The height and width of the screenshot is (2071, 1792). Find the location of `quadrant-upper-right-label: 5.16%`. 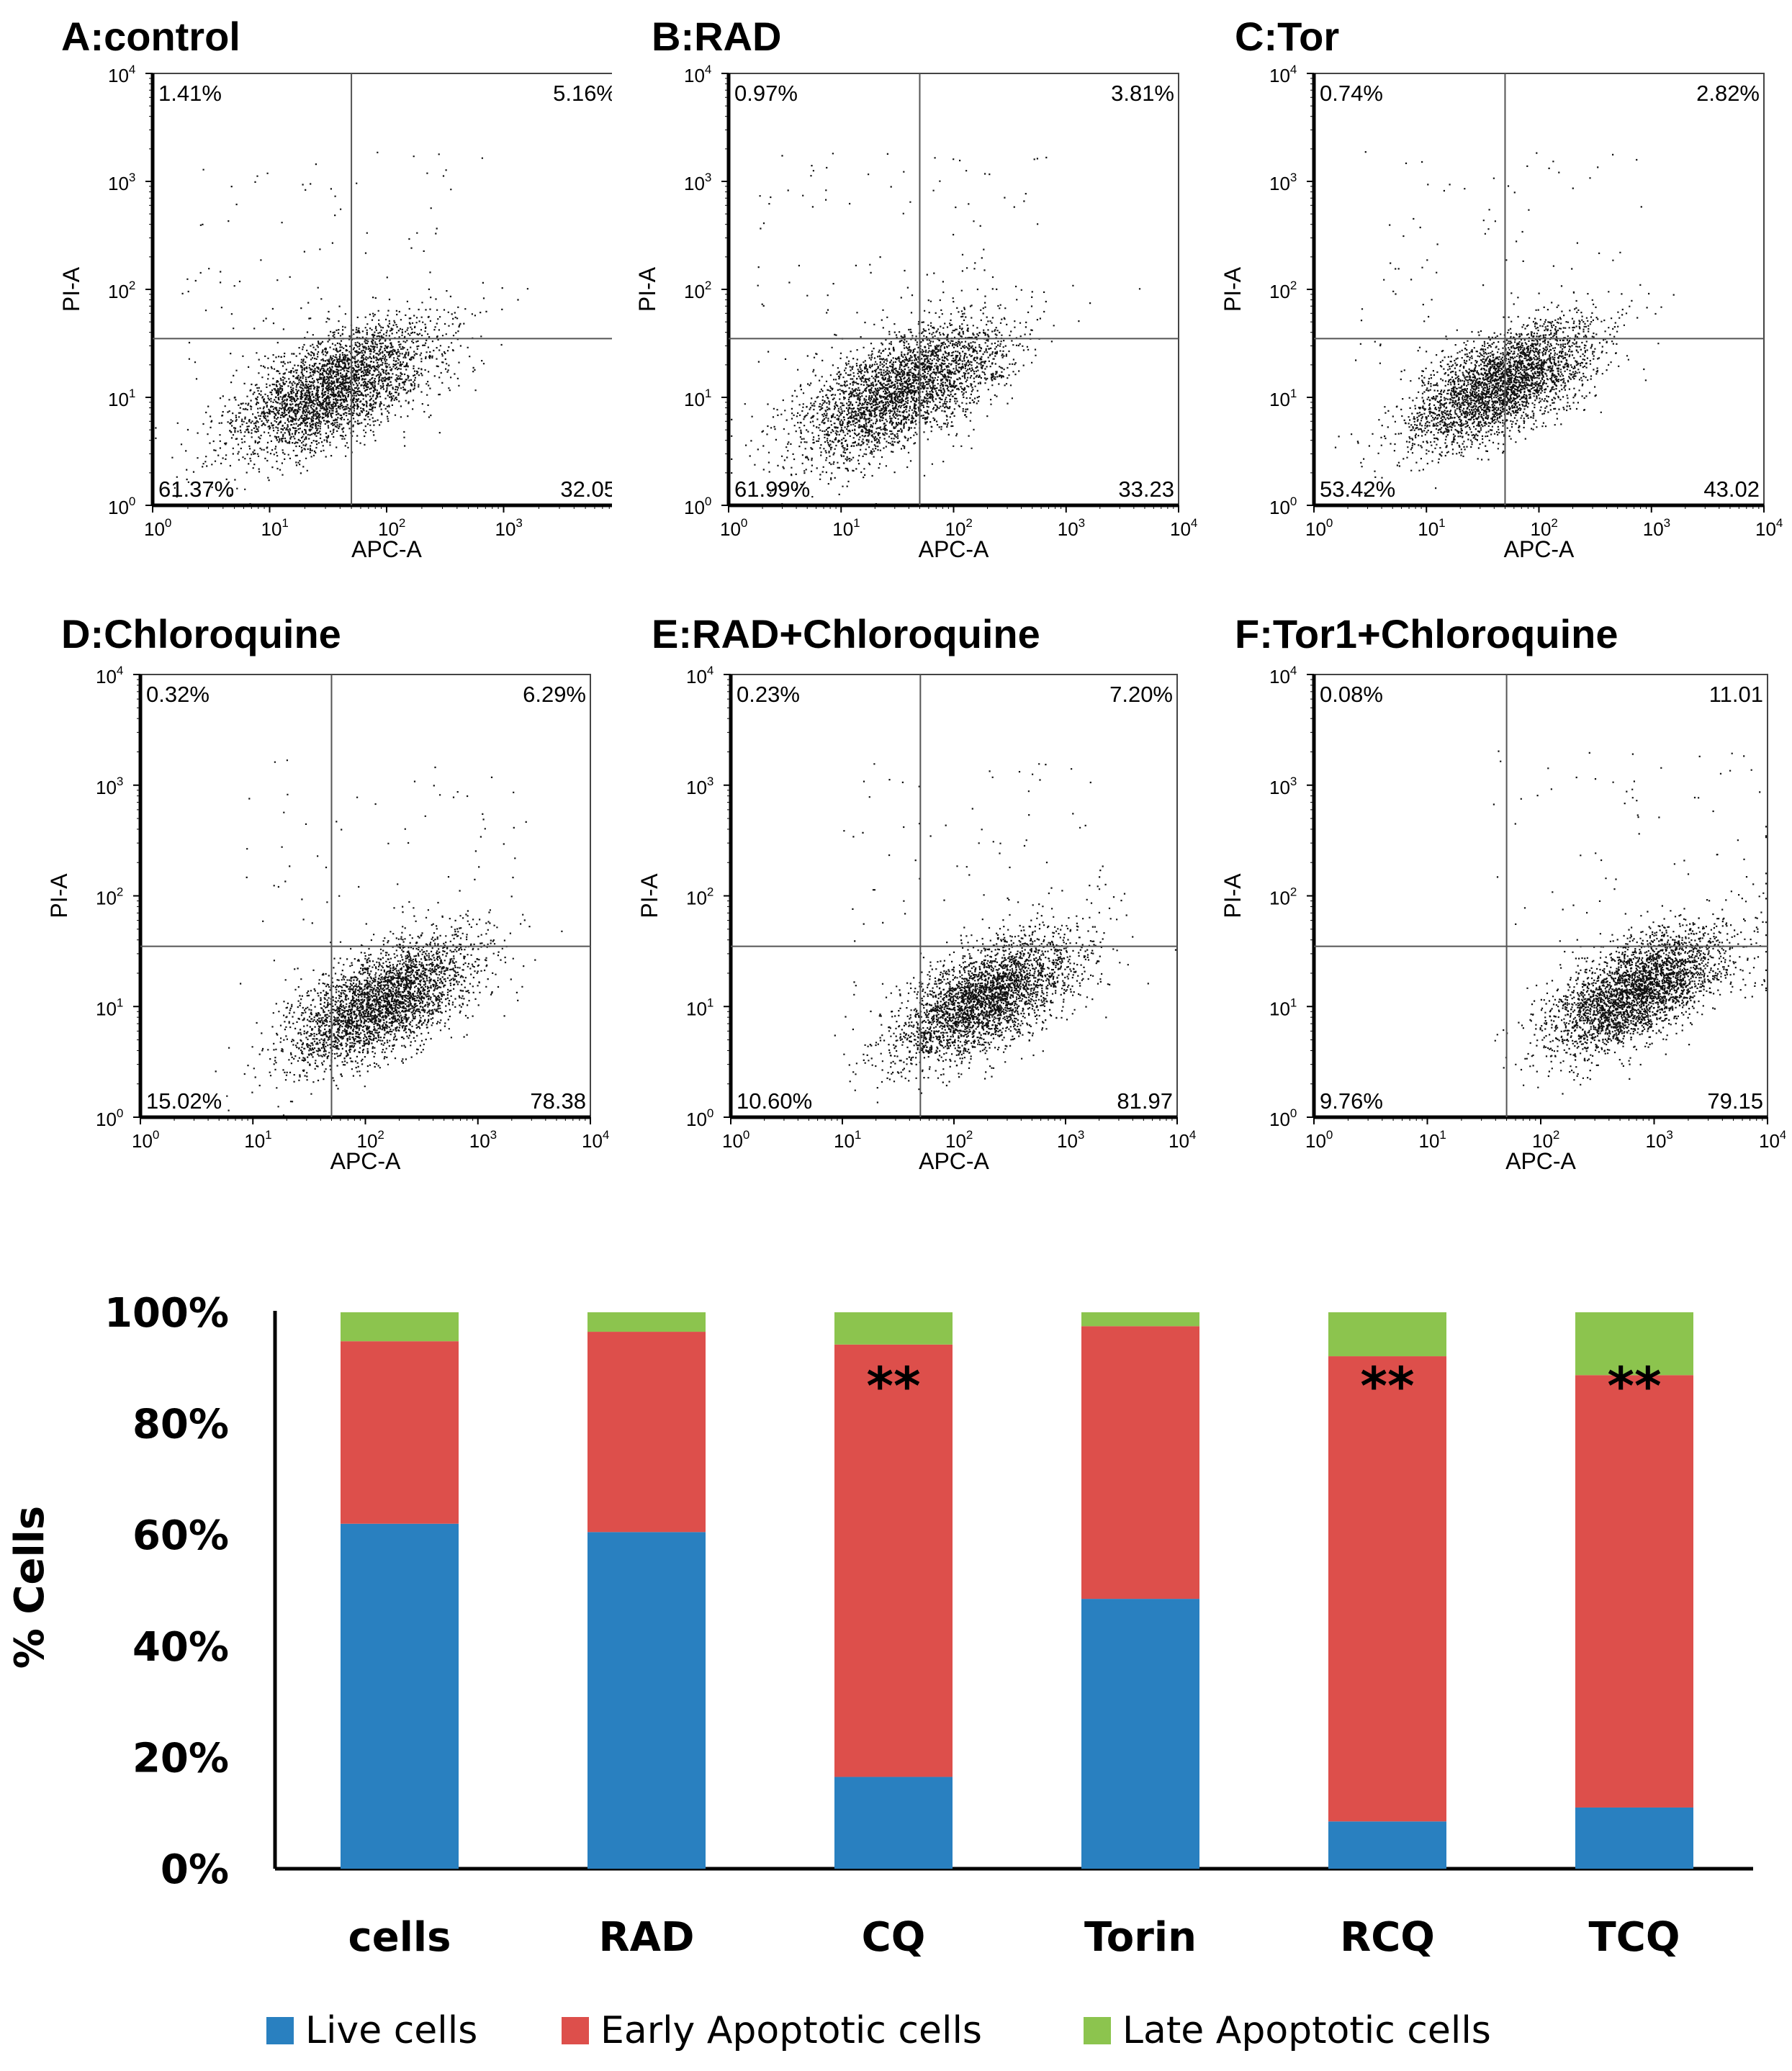

quadrant-upper-right-label: 5.16% is located at coordinates (582, 93).